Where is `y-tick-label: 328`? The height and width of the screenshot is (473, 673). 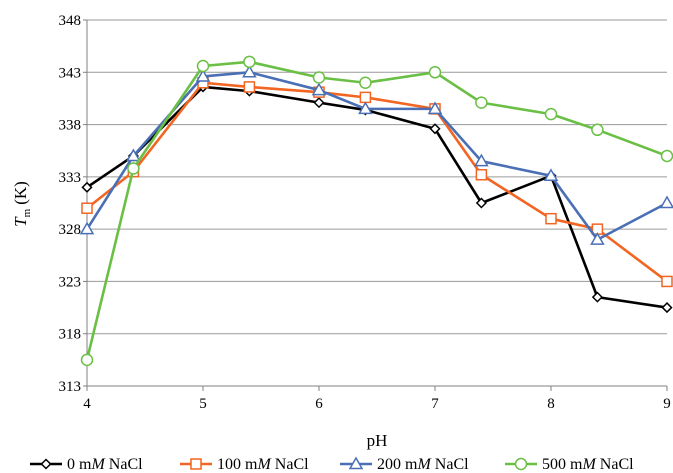 y-tick-label: 328 is located at coordinates (70, 230).